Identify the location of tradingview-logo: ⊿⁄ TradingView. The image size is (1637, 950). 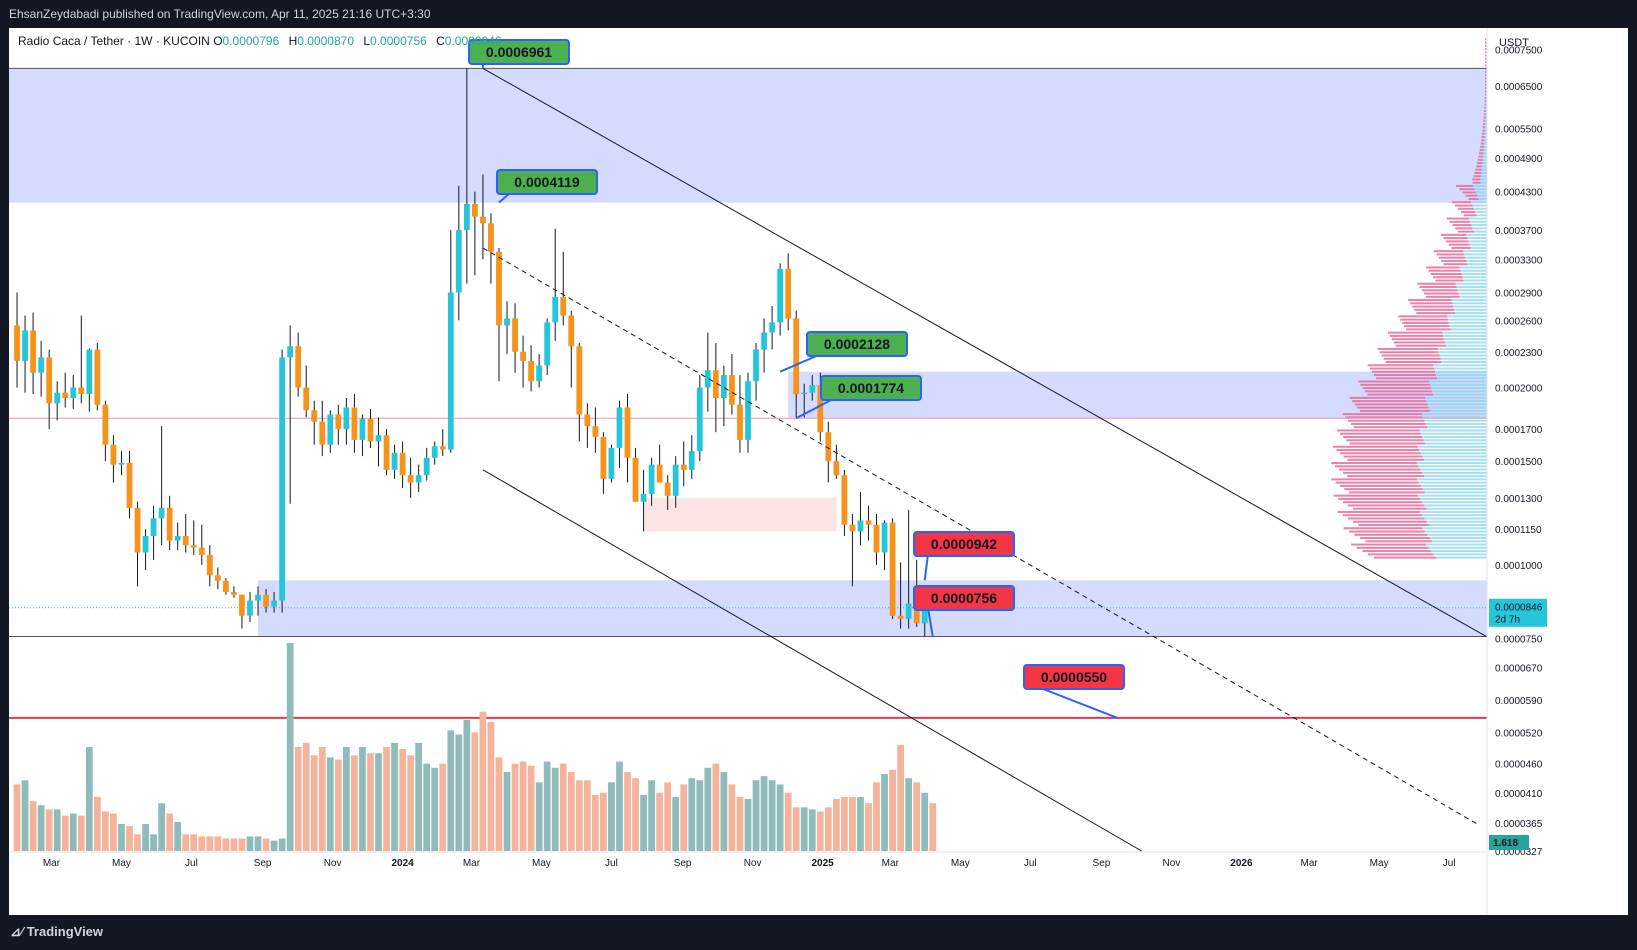
(56, 932).